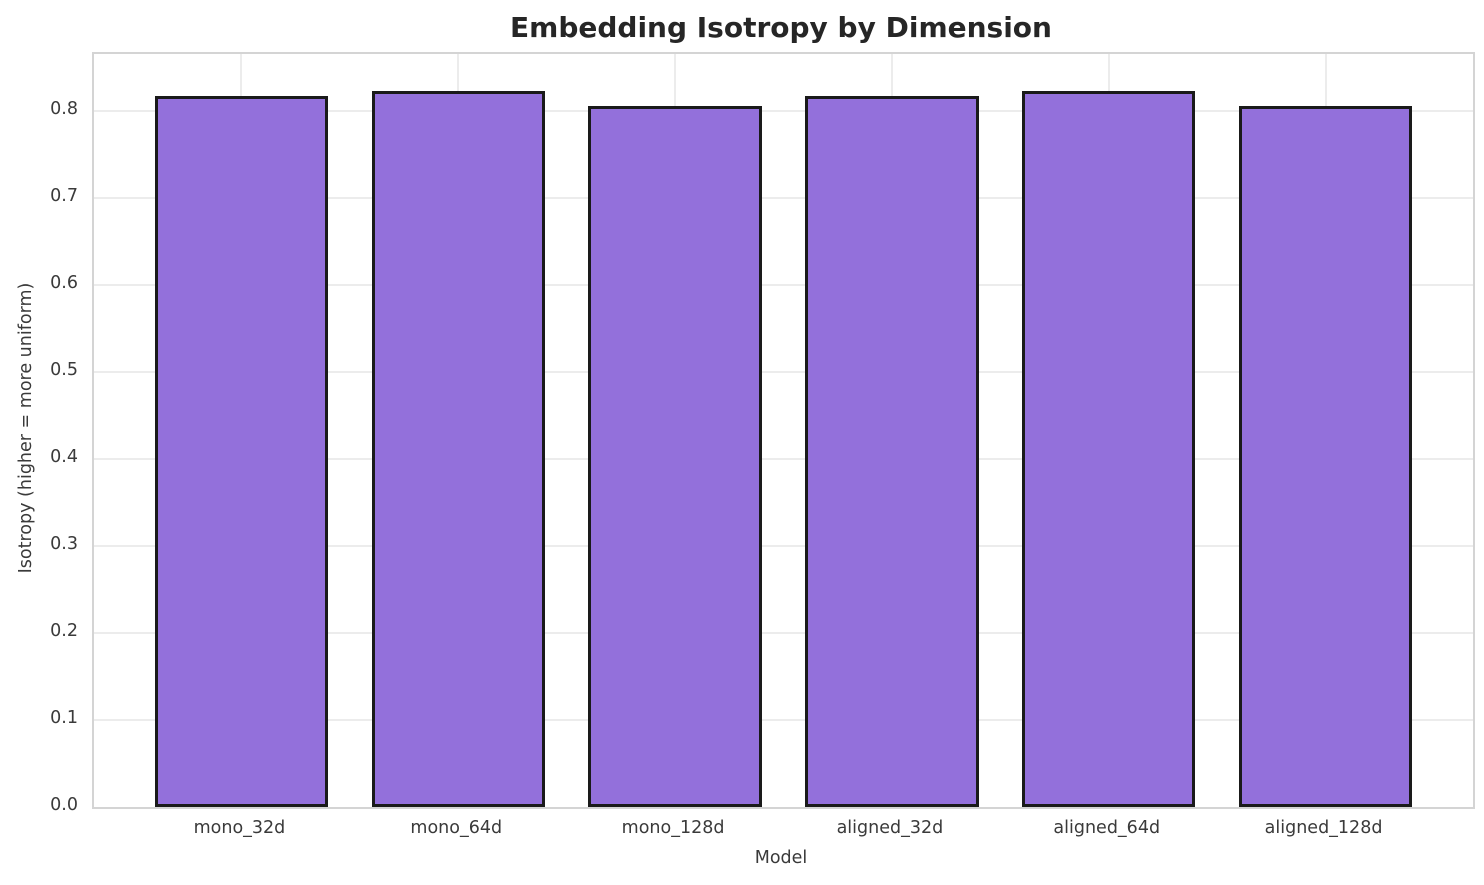  Describe the element at coordinates (64, 369) in the screenshot. I see `y-tick-label: 0.5` at that location.